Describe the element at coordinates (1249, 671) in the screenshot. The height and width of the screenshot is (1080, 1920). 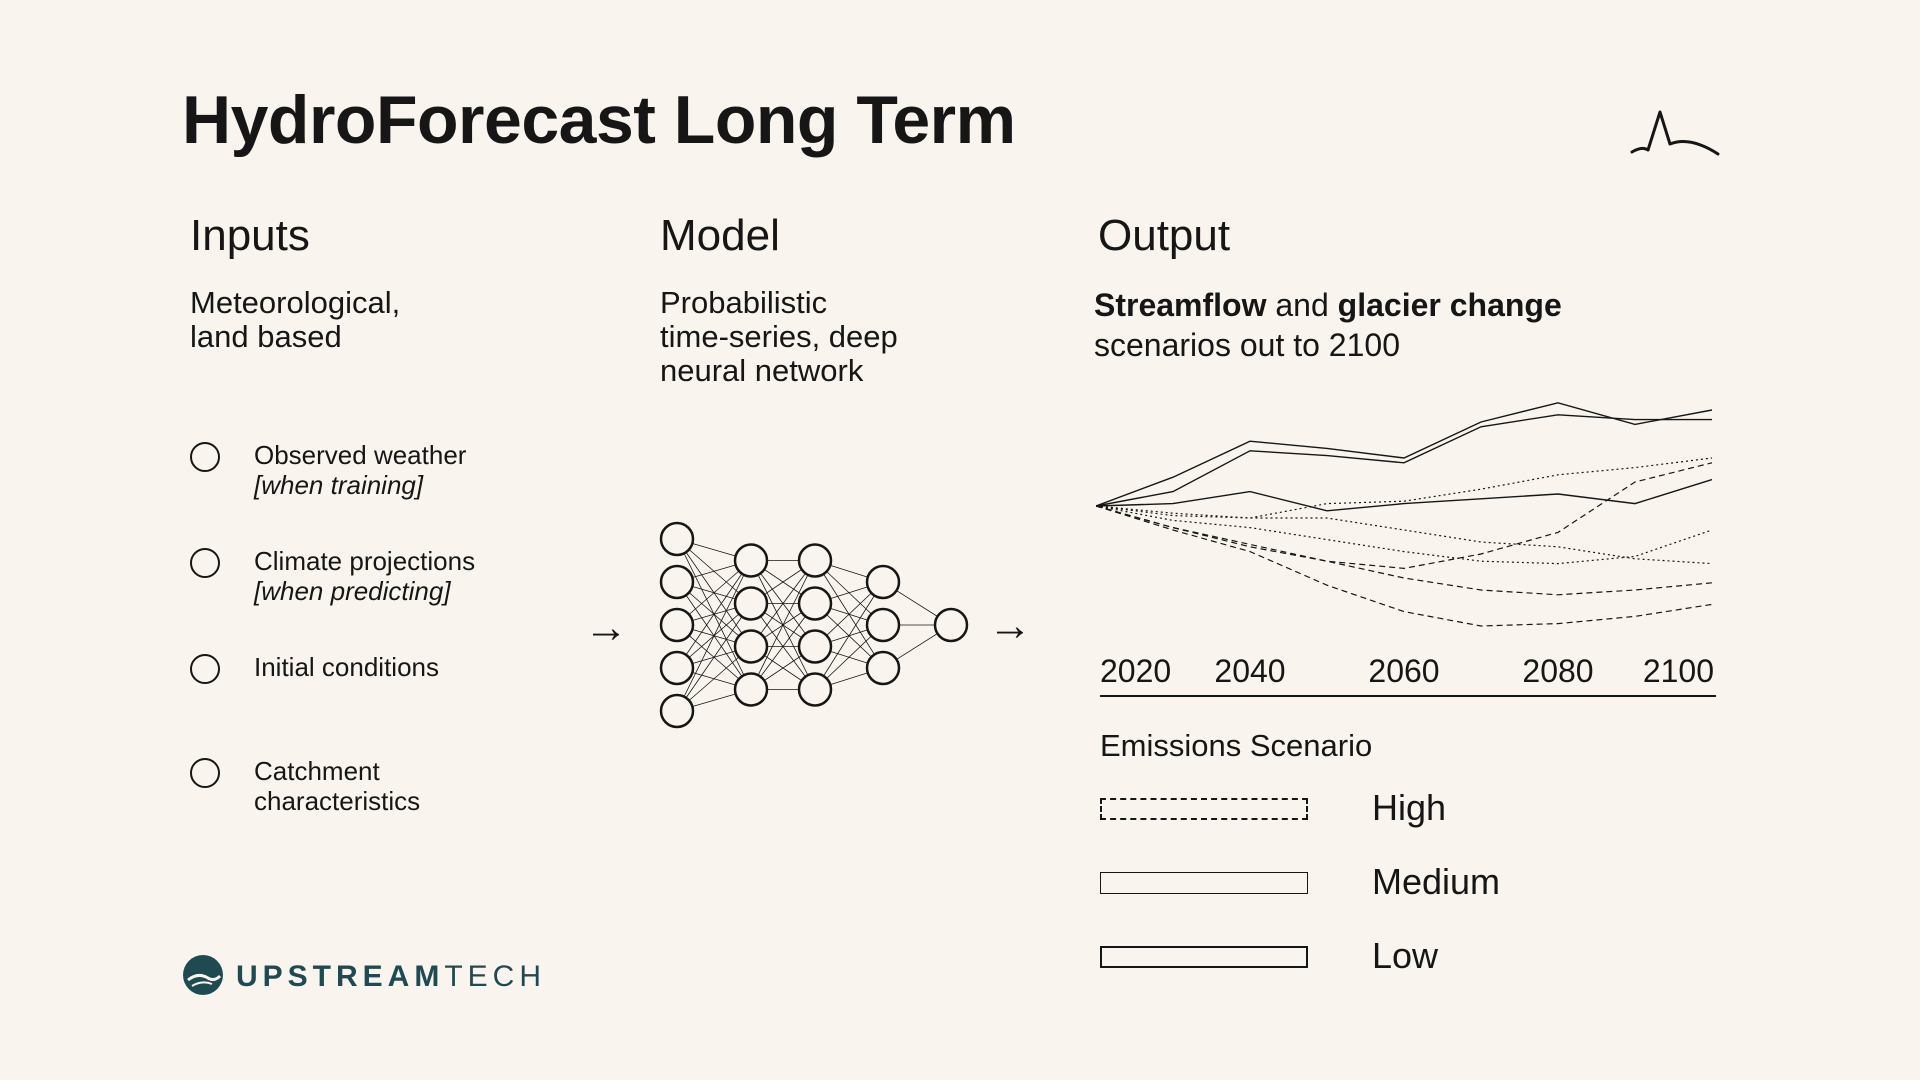
I see `x-tick-label: 2040` at that location.